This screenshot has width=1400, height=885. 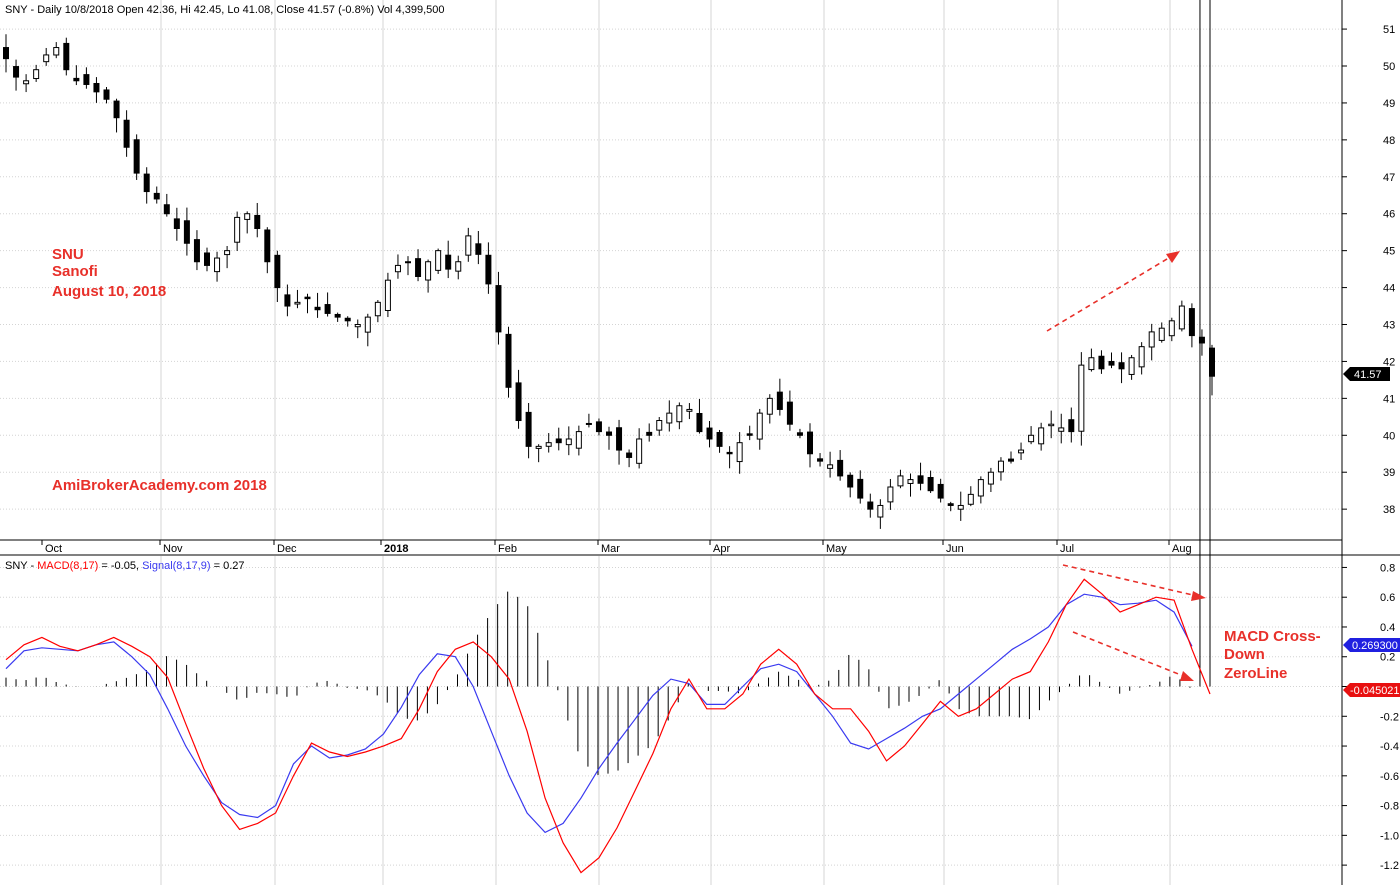 What do you see at coordinates (176, 566) in the screenshot?
I see `macd-header-signal: Signal(8,17,9)` at bounding box center [176, 566].